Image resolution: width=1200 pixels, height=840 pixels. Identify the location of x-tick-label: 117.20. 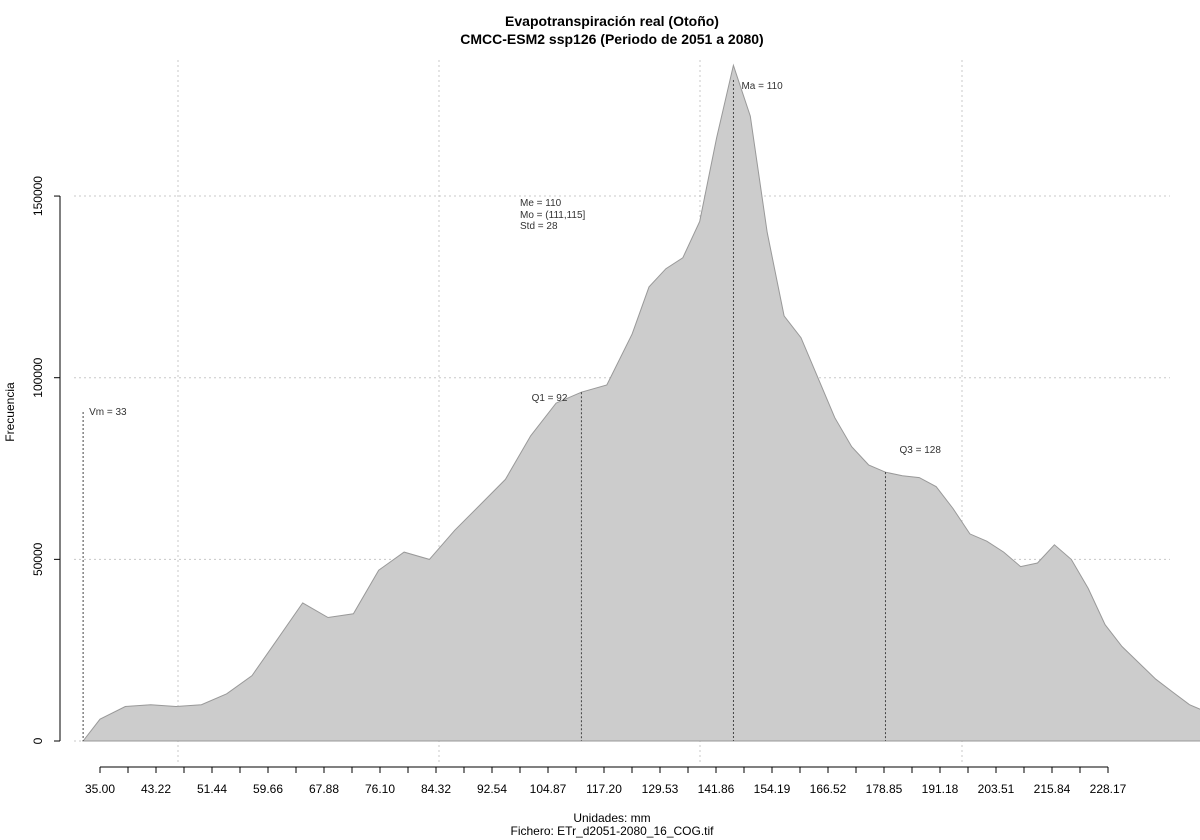
(604, 789).